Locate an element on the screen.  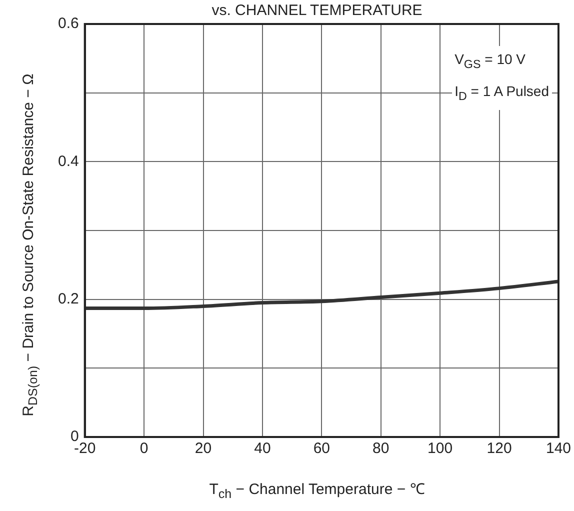
x-tick-label: 140 is located at coordinates (558, 449).